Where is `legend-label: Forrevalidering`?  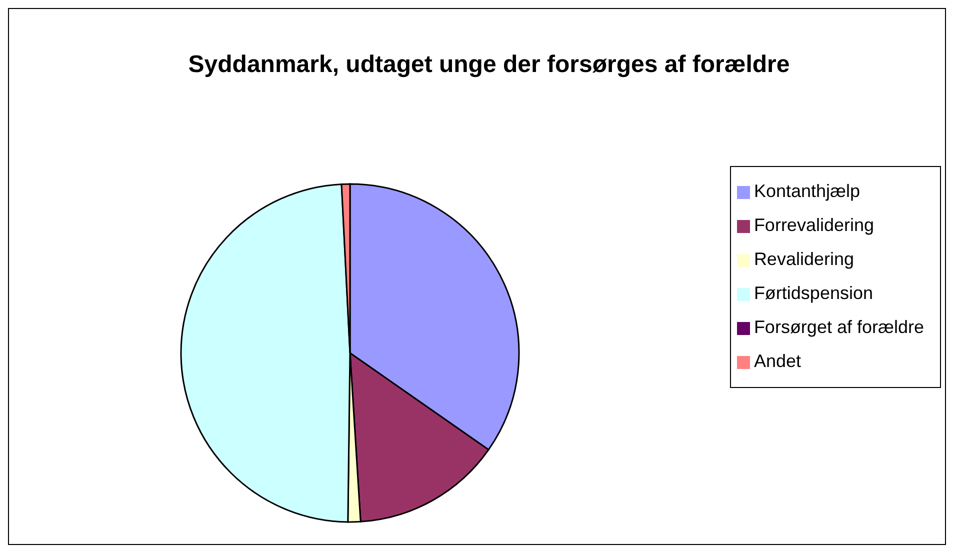
legend-label: Forrevalidering is located at coordinates (814, 224).